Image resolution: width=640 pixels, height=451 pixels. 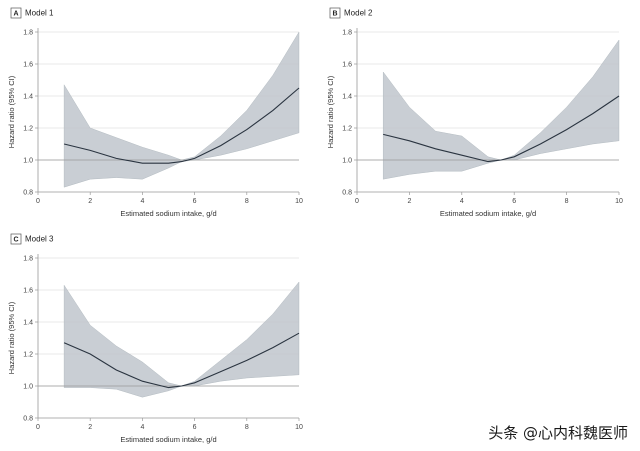 I want to click on panel-letter: C, so click(x=15, y=240).